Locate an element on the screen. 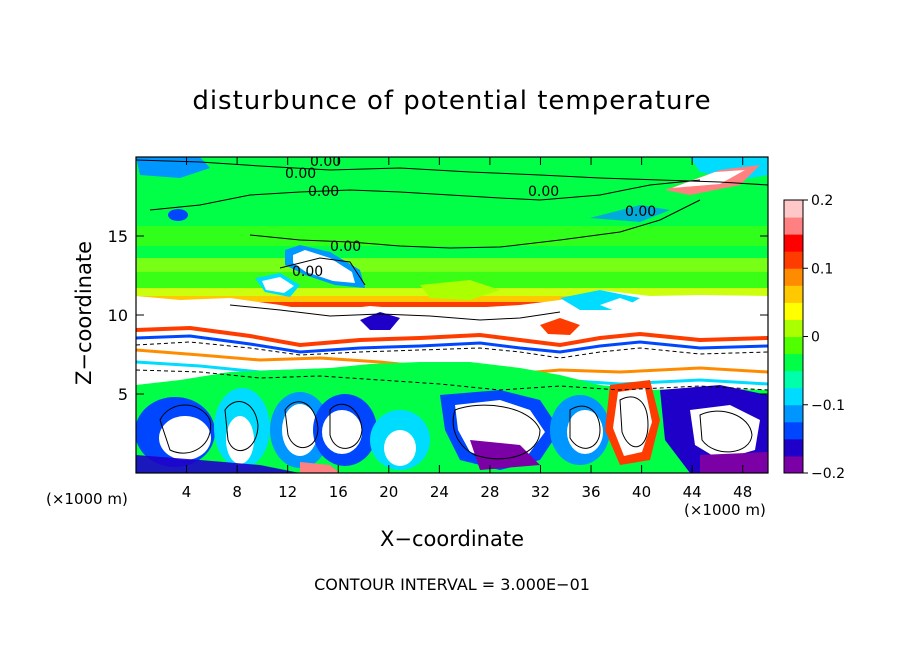 The width and height of the screenshot is (904, 654). x-tick-label: 4 is located at coordinates (187, 492).